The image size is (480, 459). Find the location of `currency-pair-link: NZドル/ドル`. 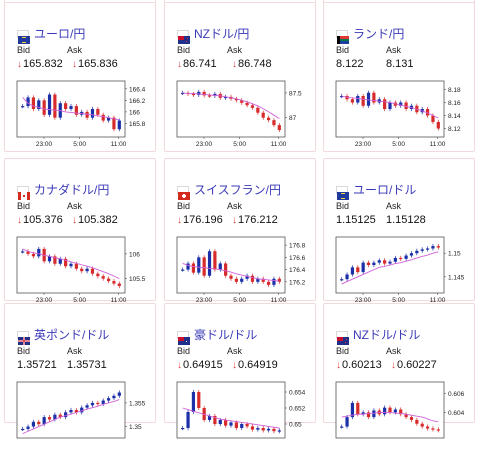

currency-pair-link: NZドル/ドル is located at coordinates (387, 335).